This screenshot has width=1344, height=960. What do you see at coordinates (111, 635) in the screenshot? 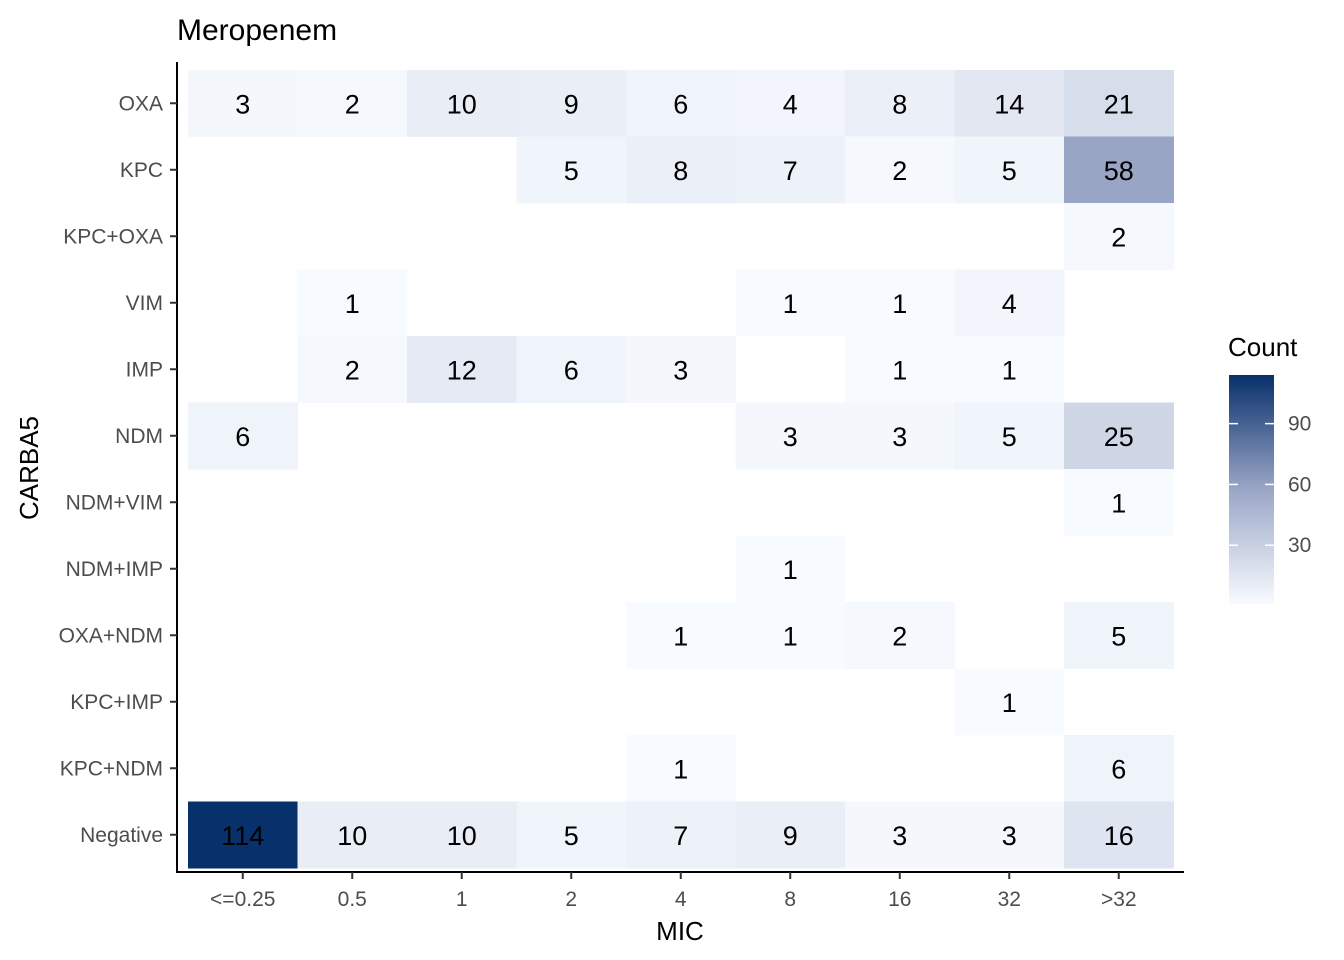
I see `y-tick-label: OXA+NDM` at bounding box center [111, 635].